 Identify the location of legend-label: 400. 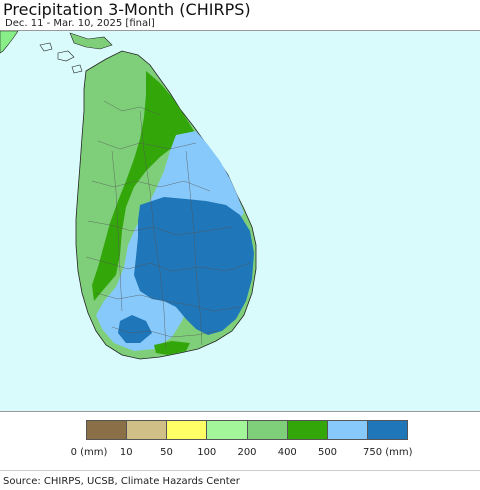
(287, 452).